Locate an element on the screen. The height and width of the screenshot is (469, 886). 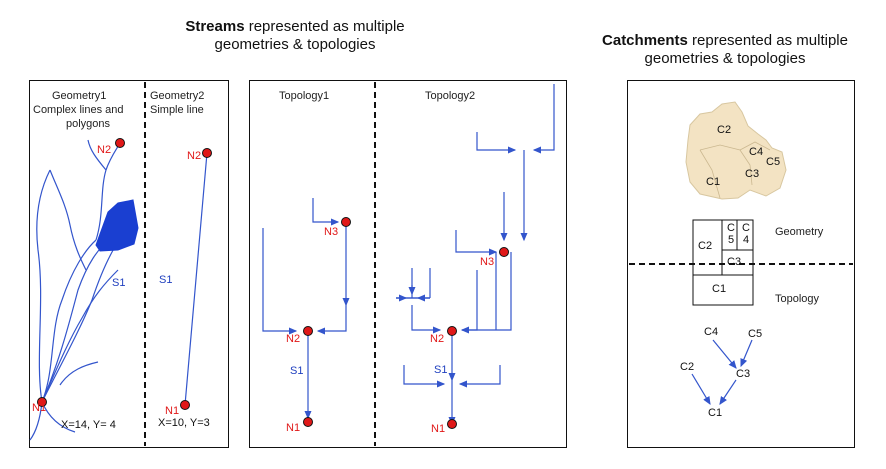
tree-label-c4: C4 is located at coordinates (711, 332).